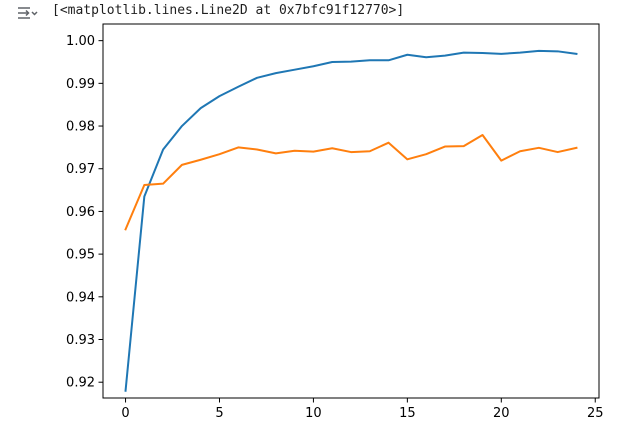  I want to click on x-tick-label: 0, so click(125, 413).